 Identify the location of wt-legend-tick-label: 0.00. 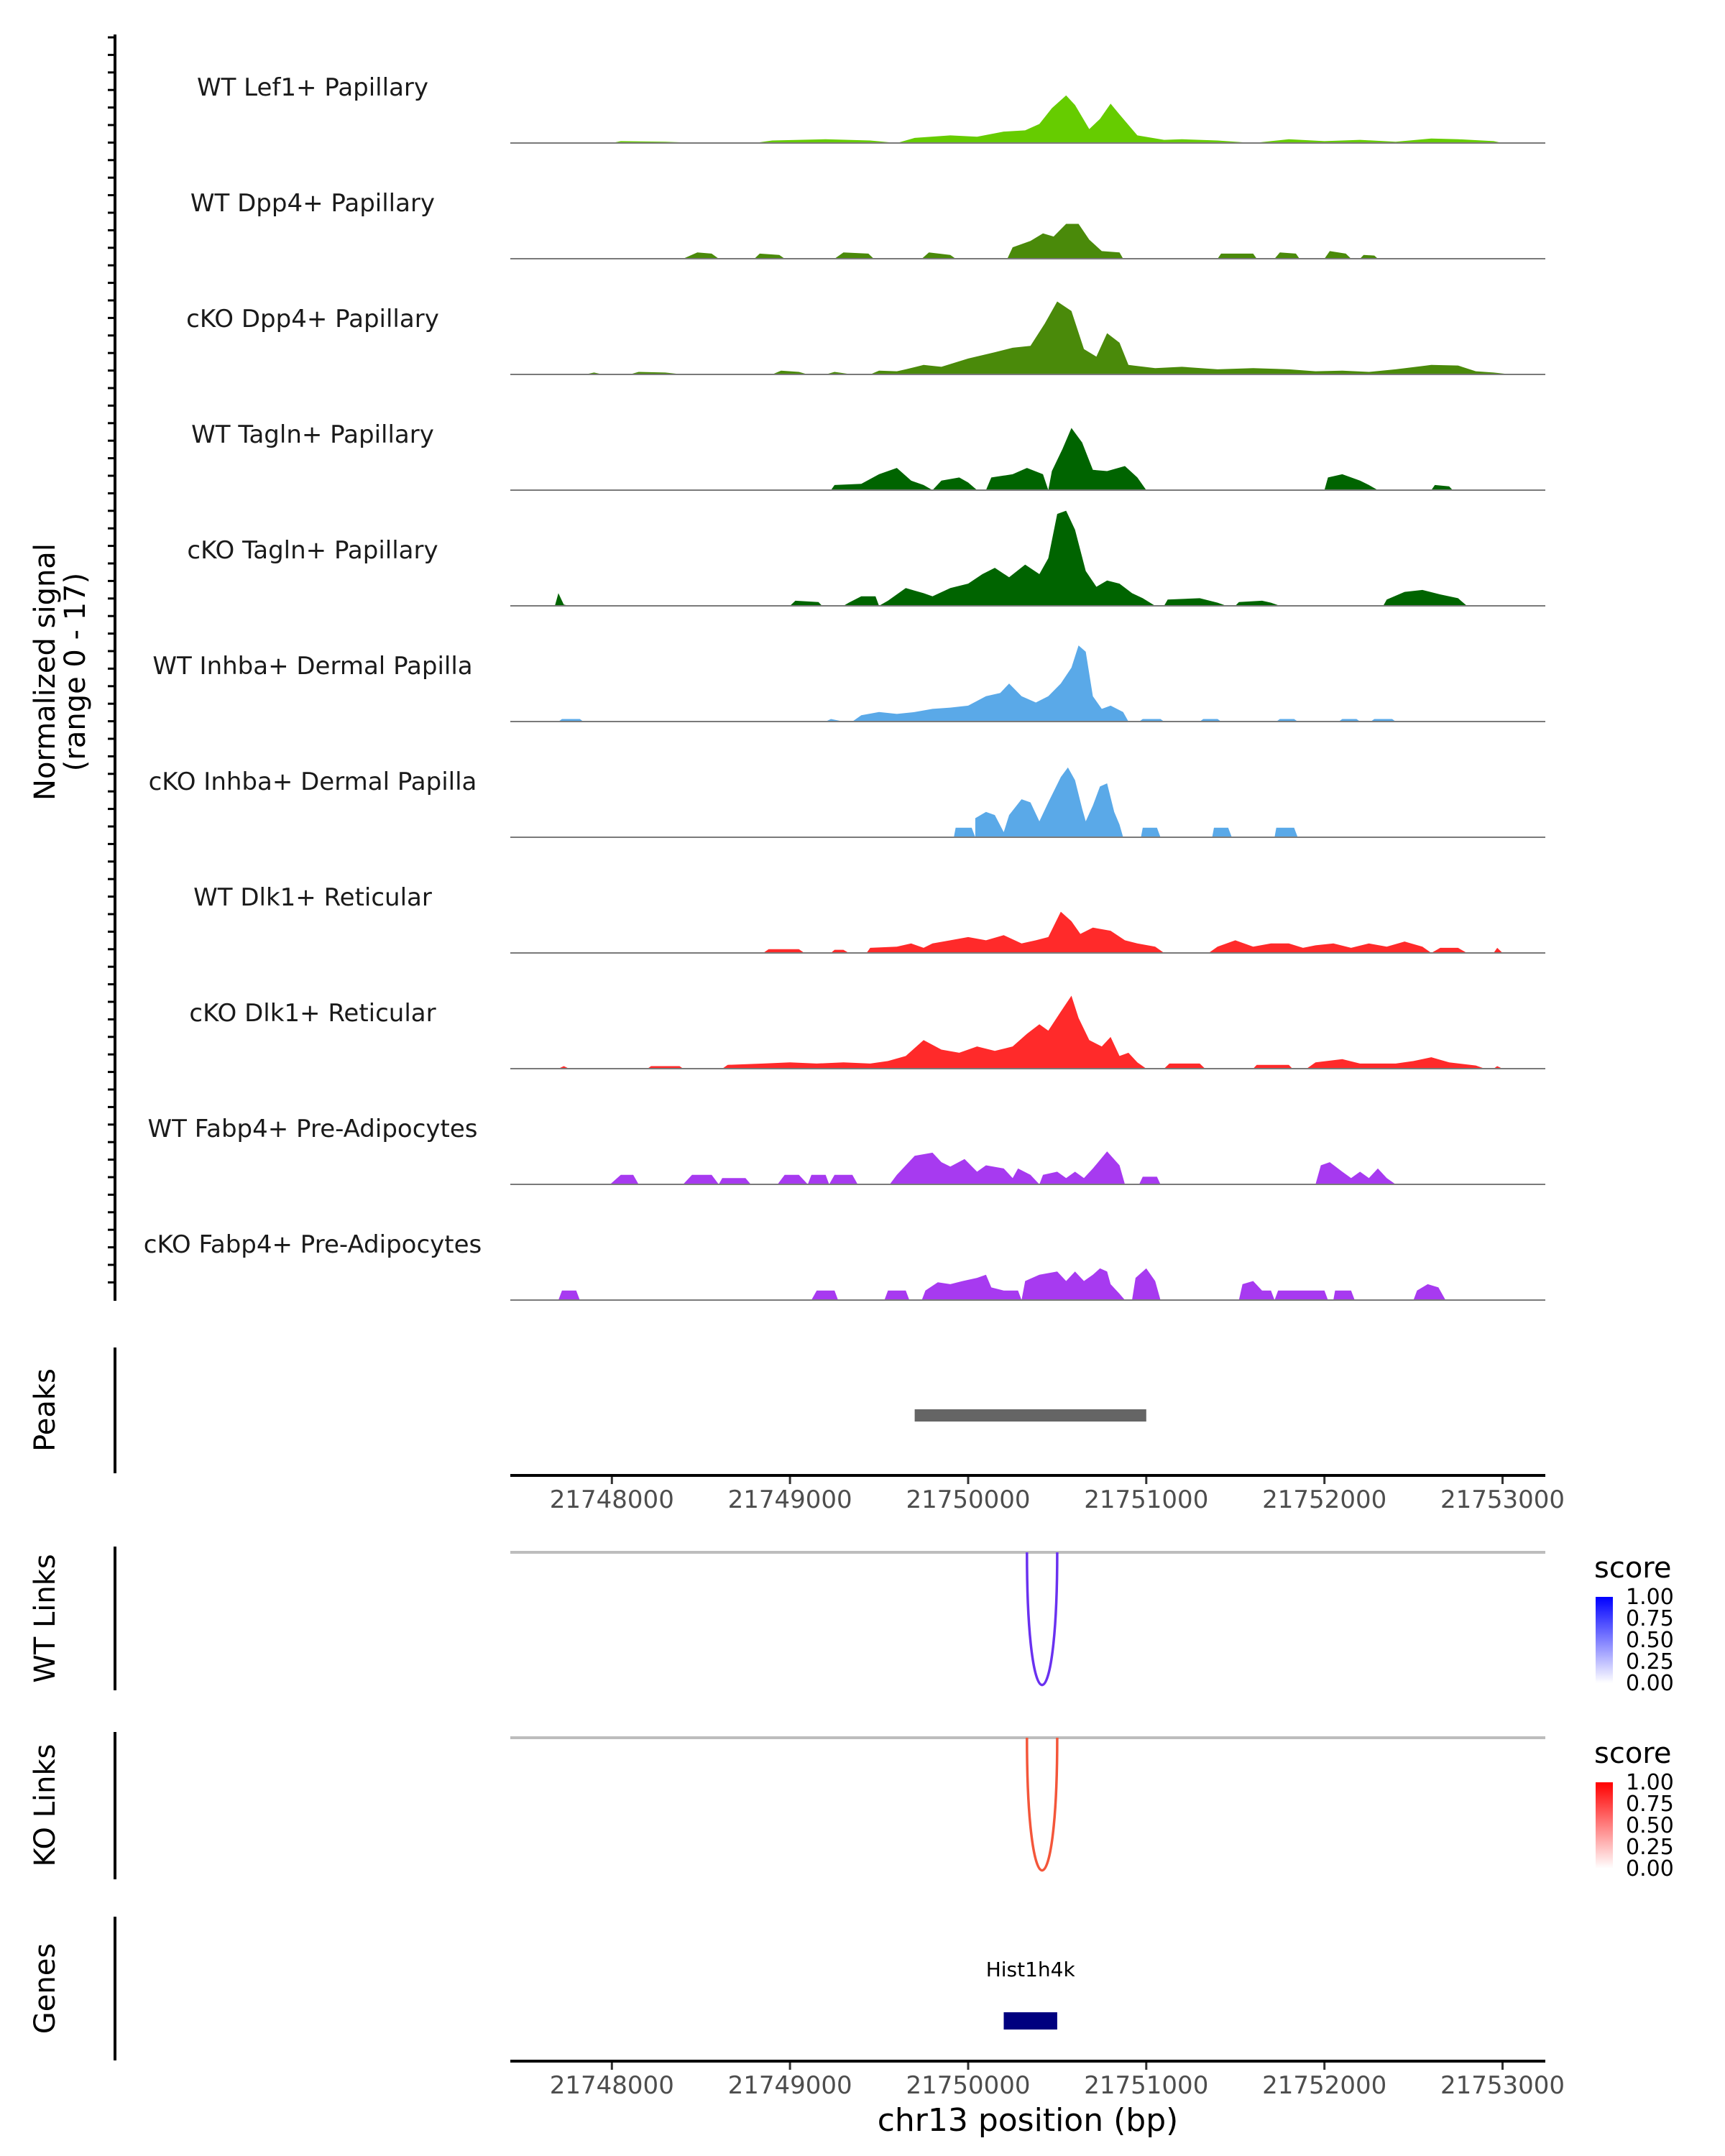
(1650, 1684).